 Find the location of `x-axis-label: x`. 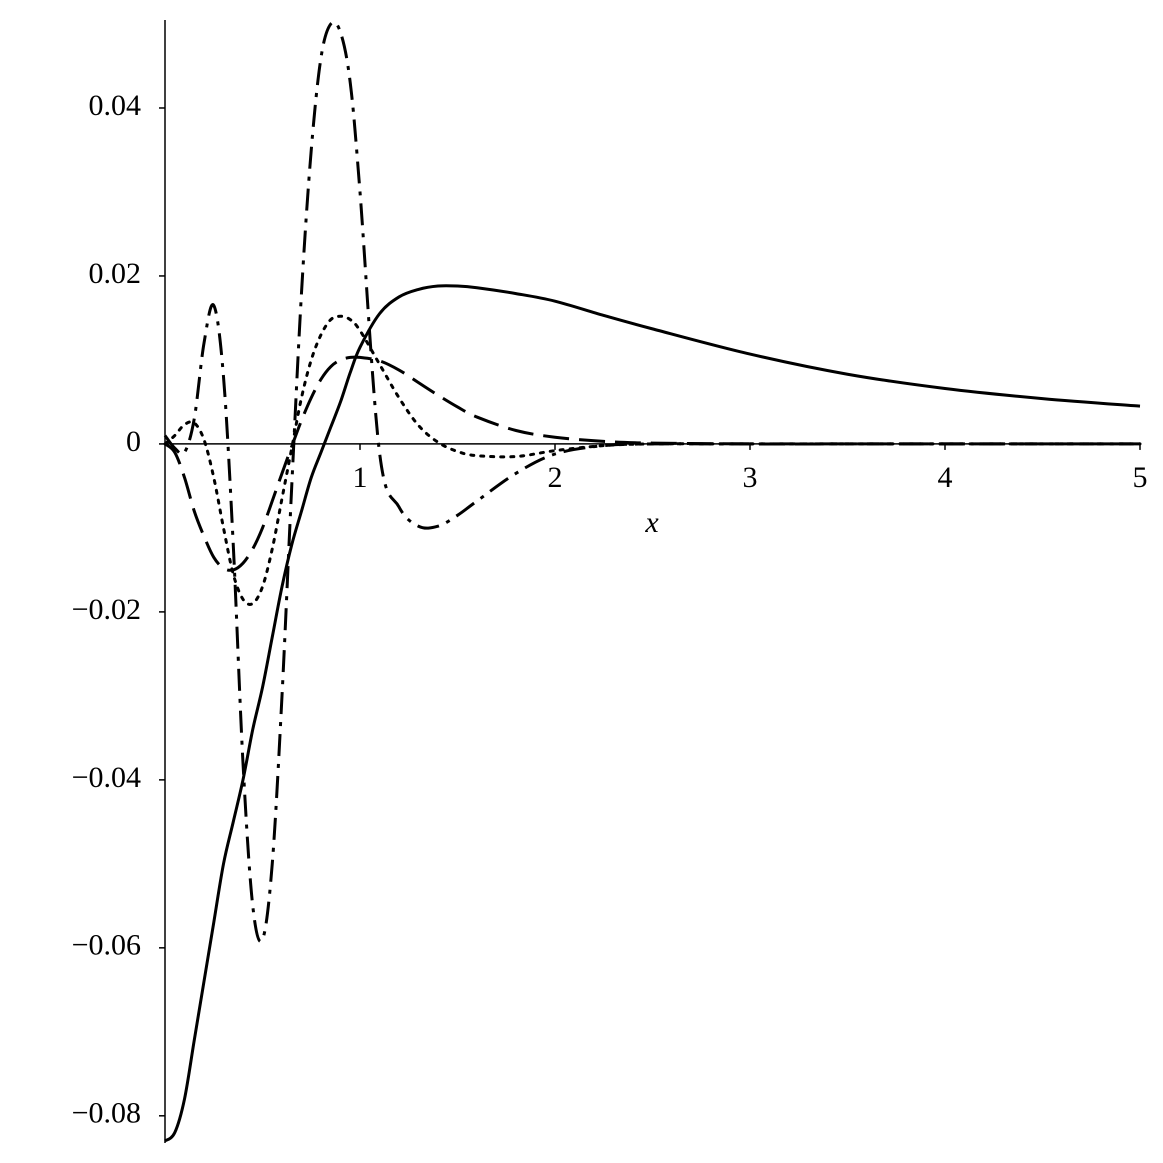

x-axis-label: x is located at coordinates (651, 522).